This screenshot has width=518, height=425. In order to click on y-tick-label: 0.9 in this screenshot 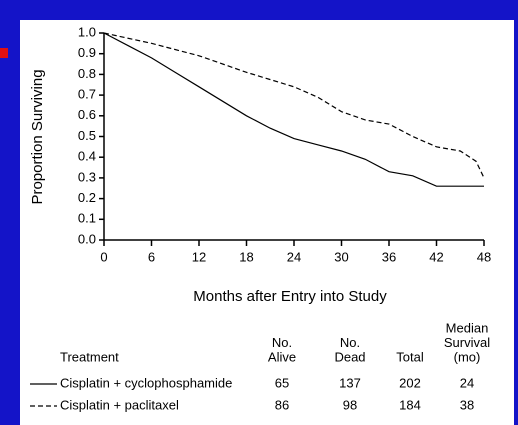, I will do `click(87, 52)`.